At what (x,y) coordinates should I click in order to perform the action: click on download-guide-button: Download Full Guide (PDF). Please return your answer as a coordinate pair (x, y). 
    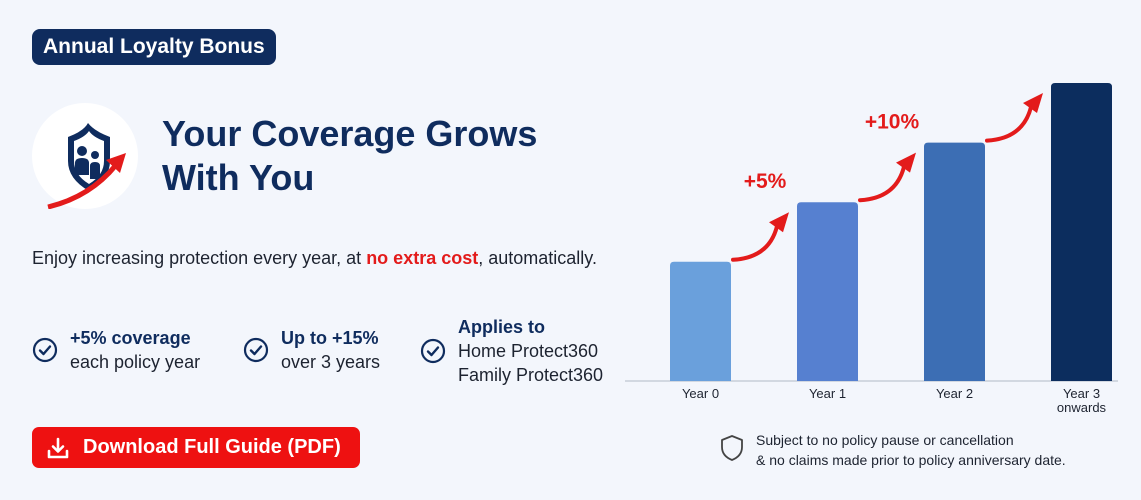
    Looking at the image, I should click on (196, 447).